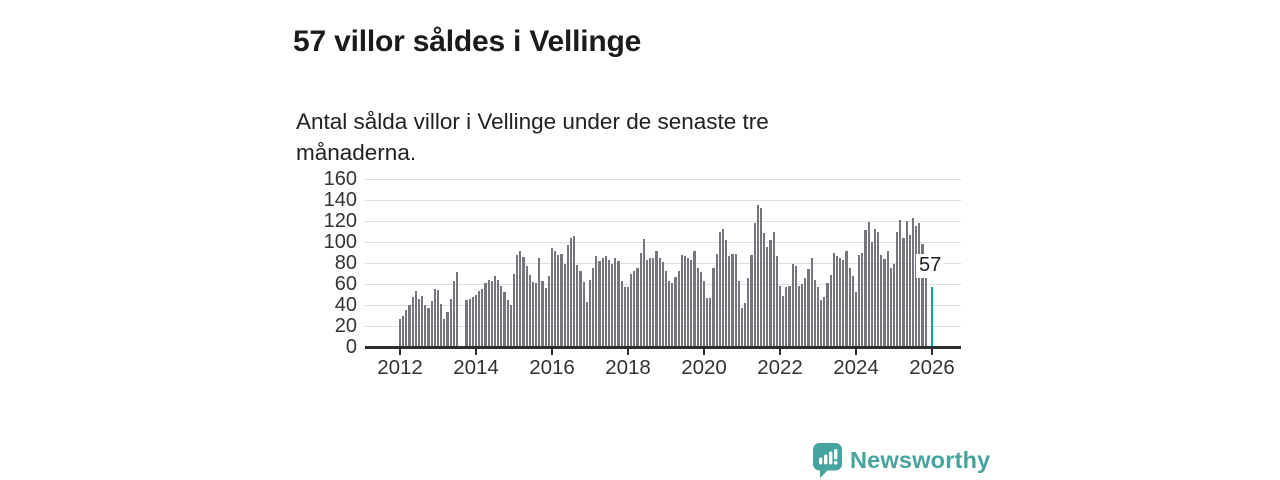 This screenshot has height=480, width=1280. Describe the element at coordinates (856, 367) in the screenshot. I see `x-axis-tick-label: 2024` at that location.